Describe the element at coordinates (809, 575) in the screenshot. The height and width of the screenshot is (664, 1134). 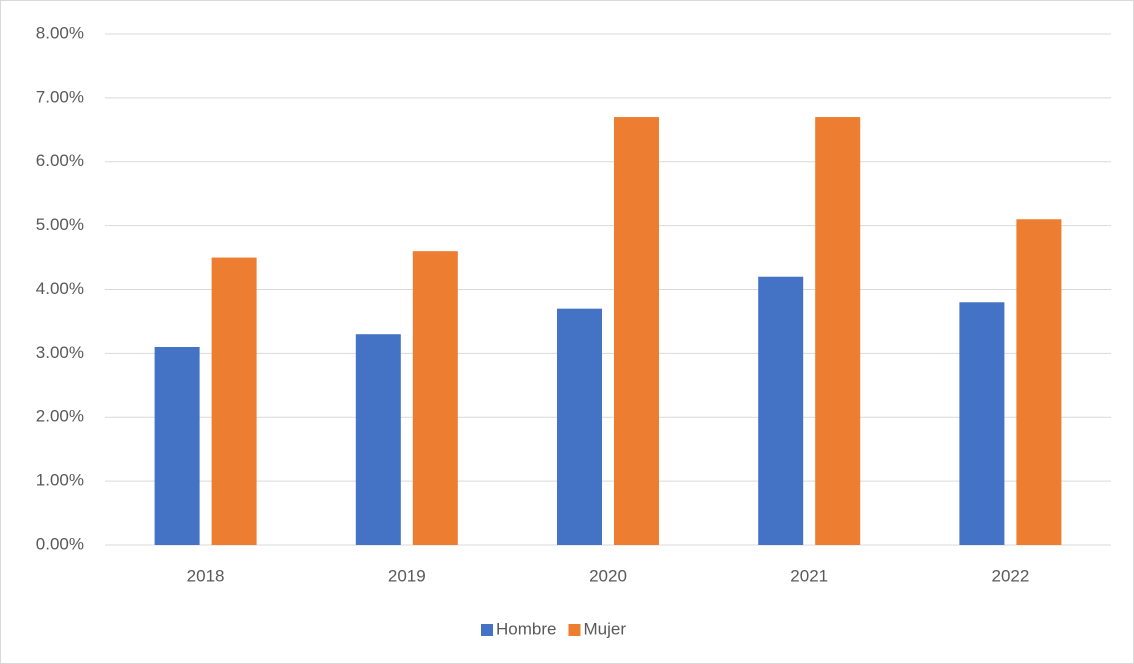
I see `x-tick-label: 2021` at that location.